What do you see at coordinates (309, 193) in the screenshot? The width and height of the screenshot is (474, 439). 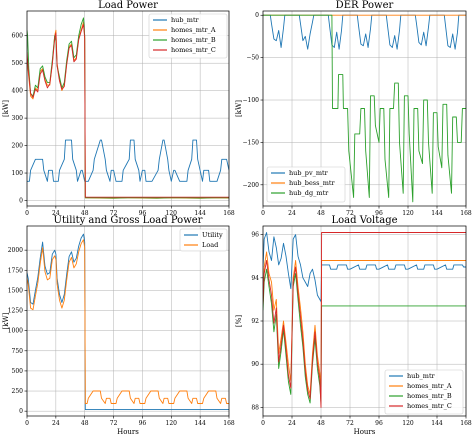 I see `legend-label: hub_dg_mtr` at bounding box center [309, 193].